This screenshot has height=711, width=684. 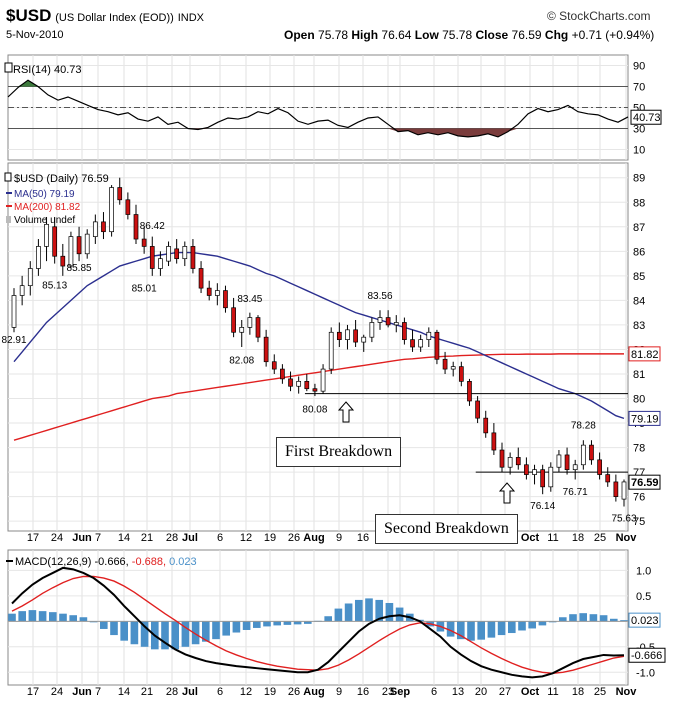 I want to click on x-axis-label-bottom: 13, so click(x=458, y=692).